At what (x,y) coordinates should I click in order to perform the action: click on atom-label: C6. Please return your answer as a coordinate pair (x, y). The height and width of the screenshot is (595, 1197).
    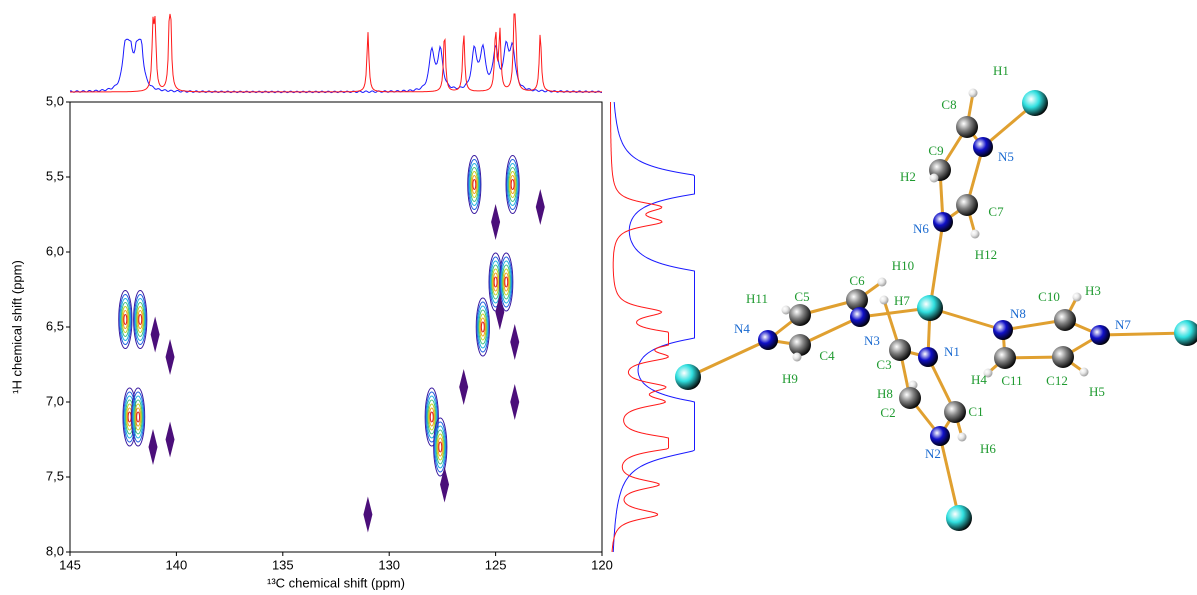
    Looking at the image, I should click on (857, 280).